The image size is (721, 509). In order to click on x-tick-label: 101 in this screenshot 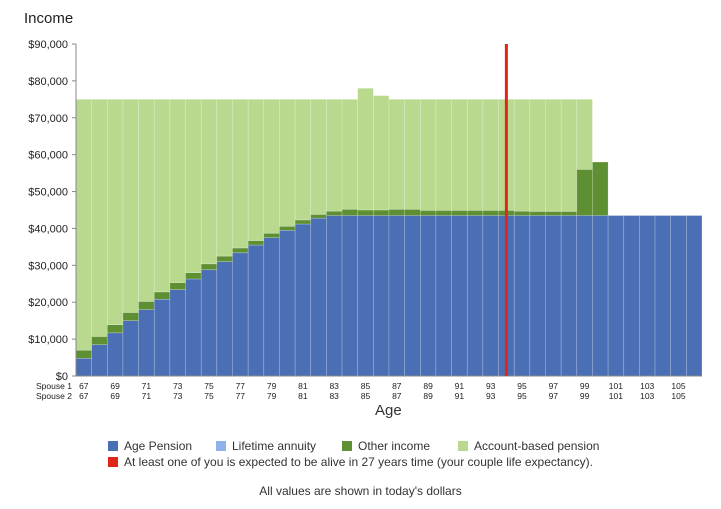, I will do `click(616, 386)`.